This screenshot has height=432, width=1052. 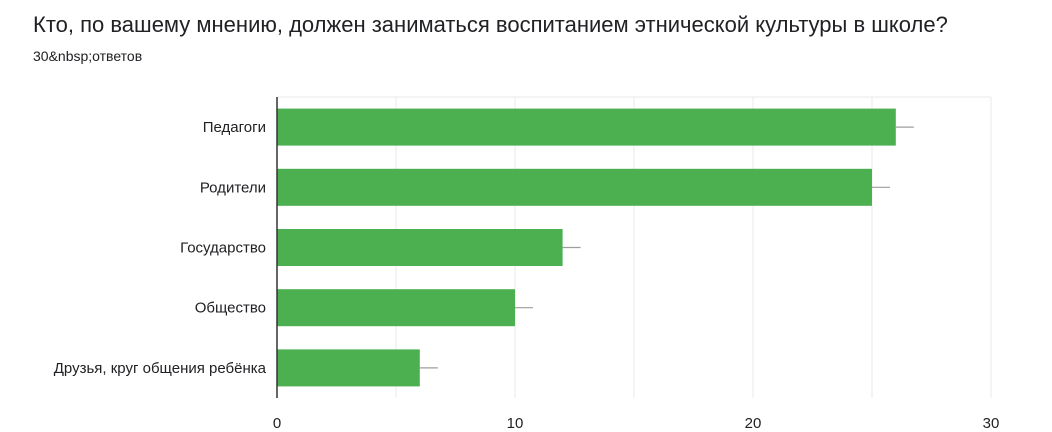 I want to click on x-tick-label: 10, so click(x=515, y=423).